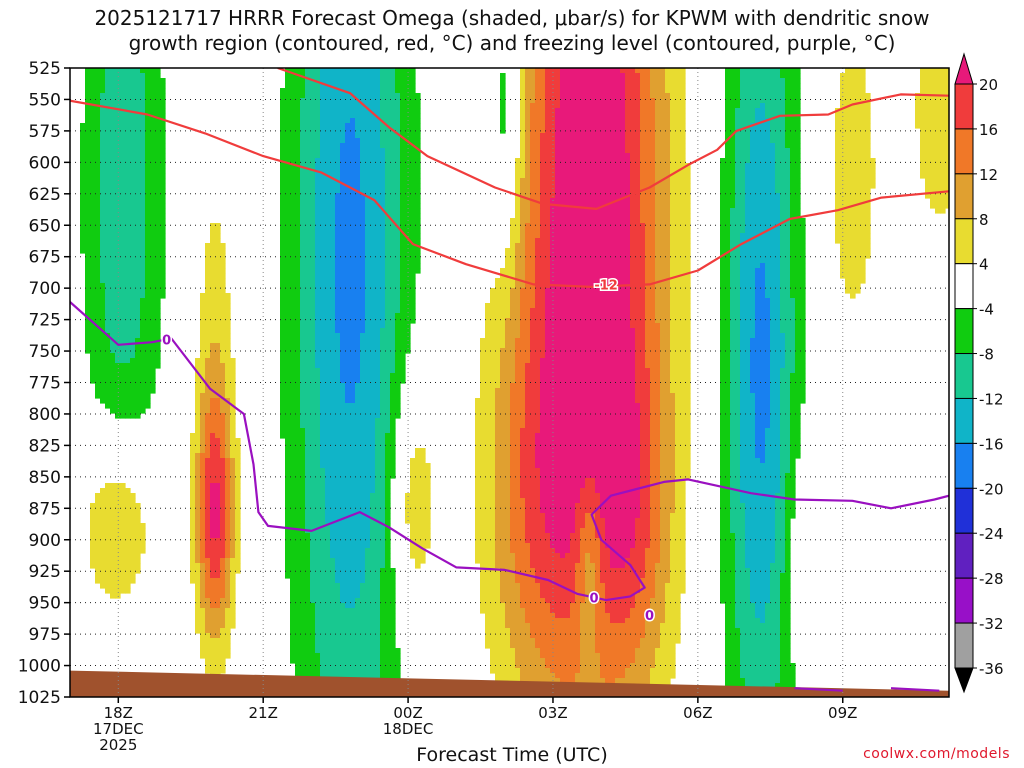 Image resolution: width=1024 pixels, height=768 pixels. I want to click on colorbar-label: -20, so click(991, 489).